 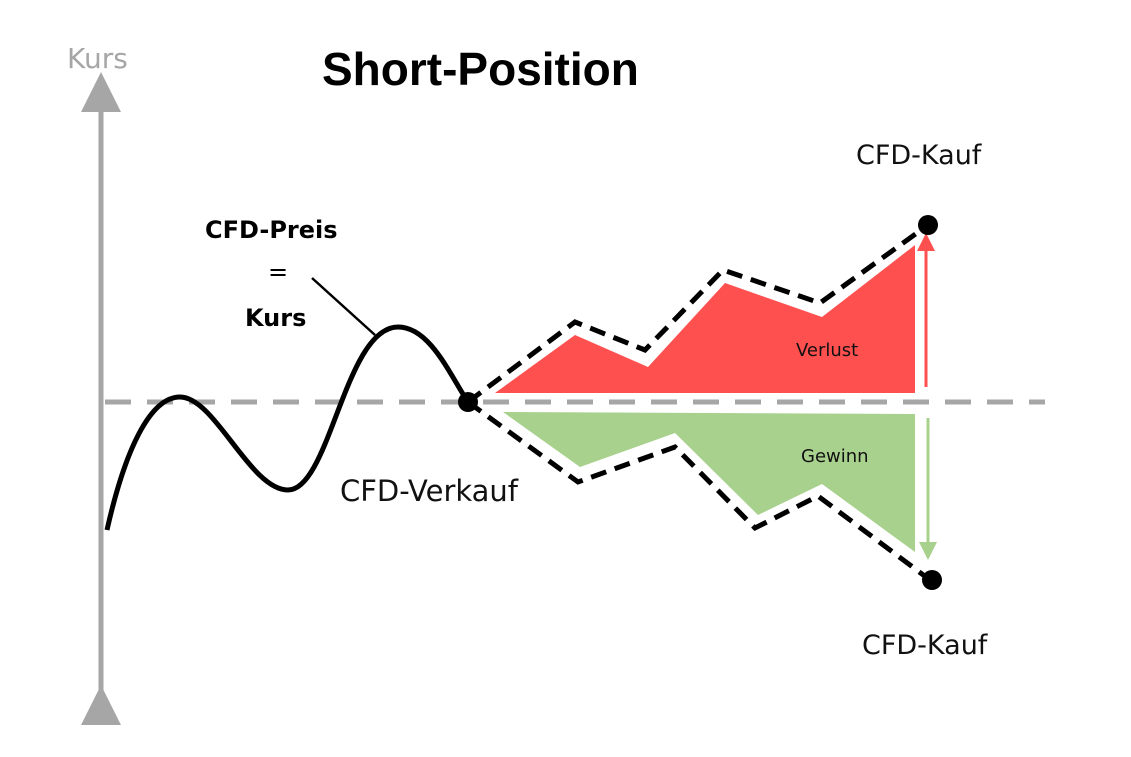 I want to click on price-label-pointer, so click(x=343, y=306).